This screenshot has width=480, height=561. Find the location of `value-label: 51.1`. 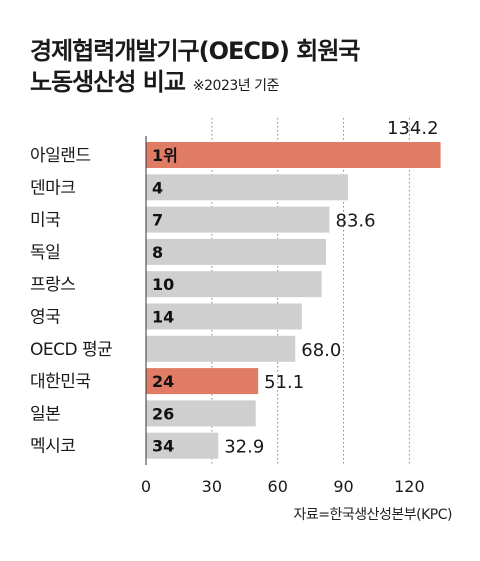

value-label: 51.1 is located at coordinates (284, 382).